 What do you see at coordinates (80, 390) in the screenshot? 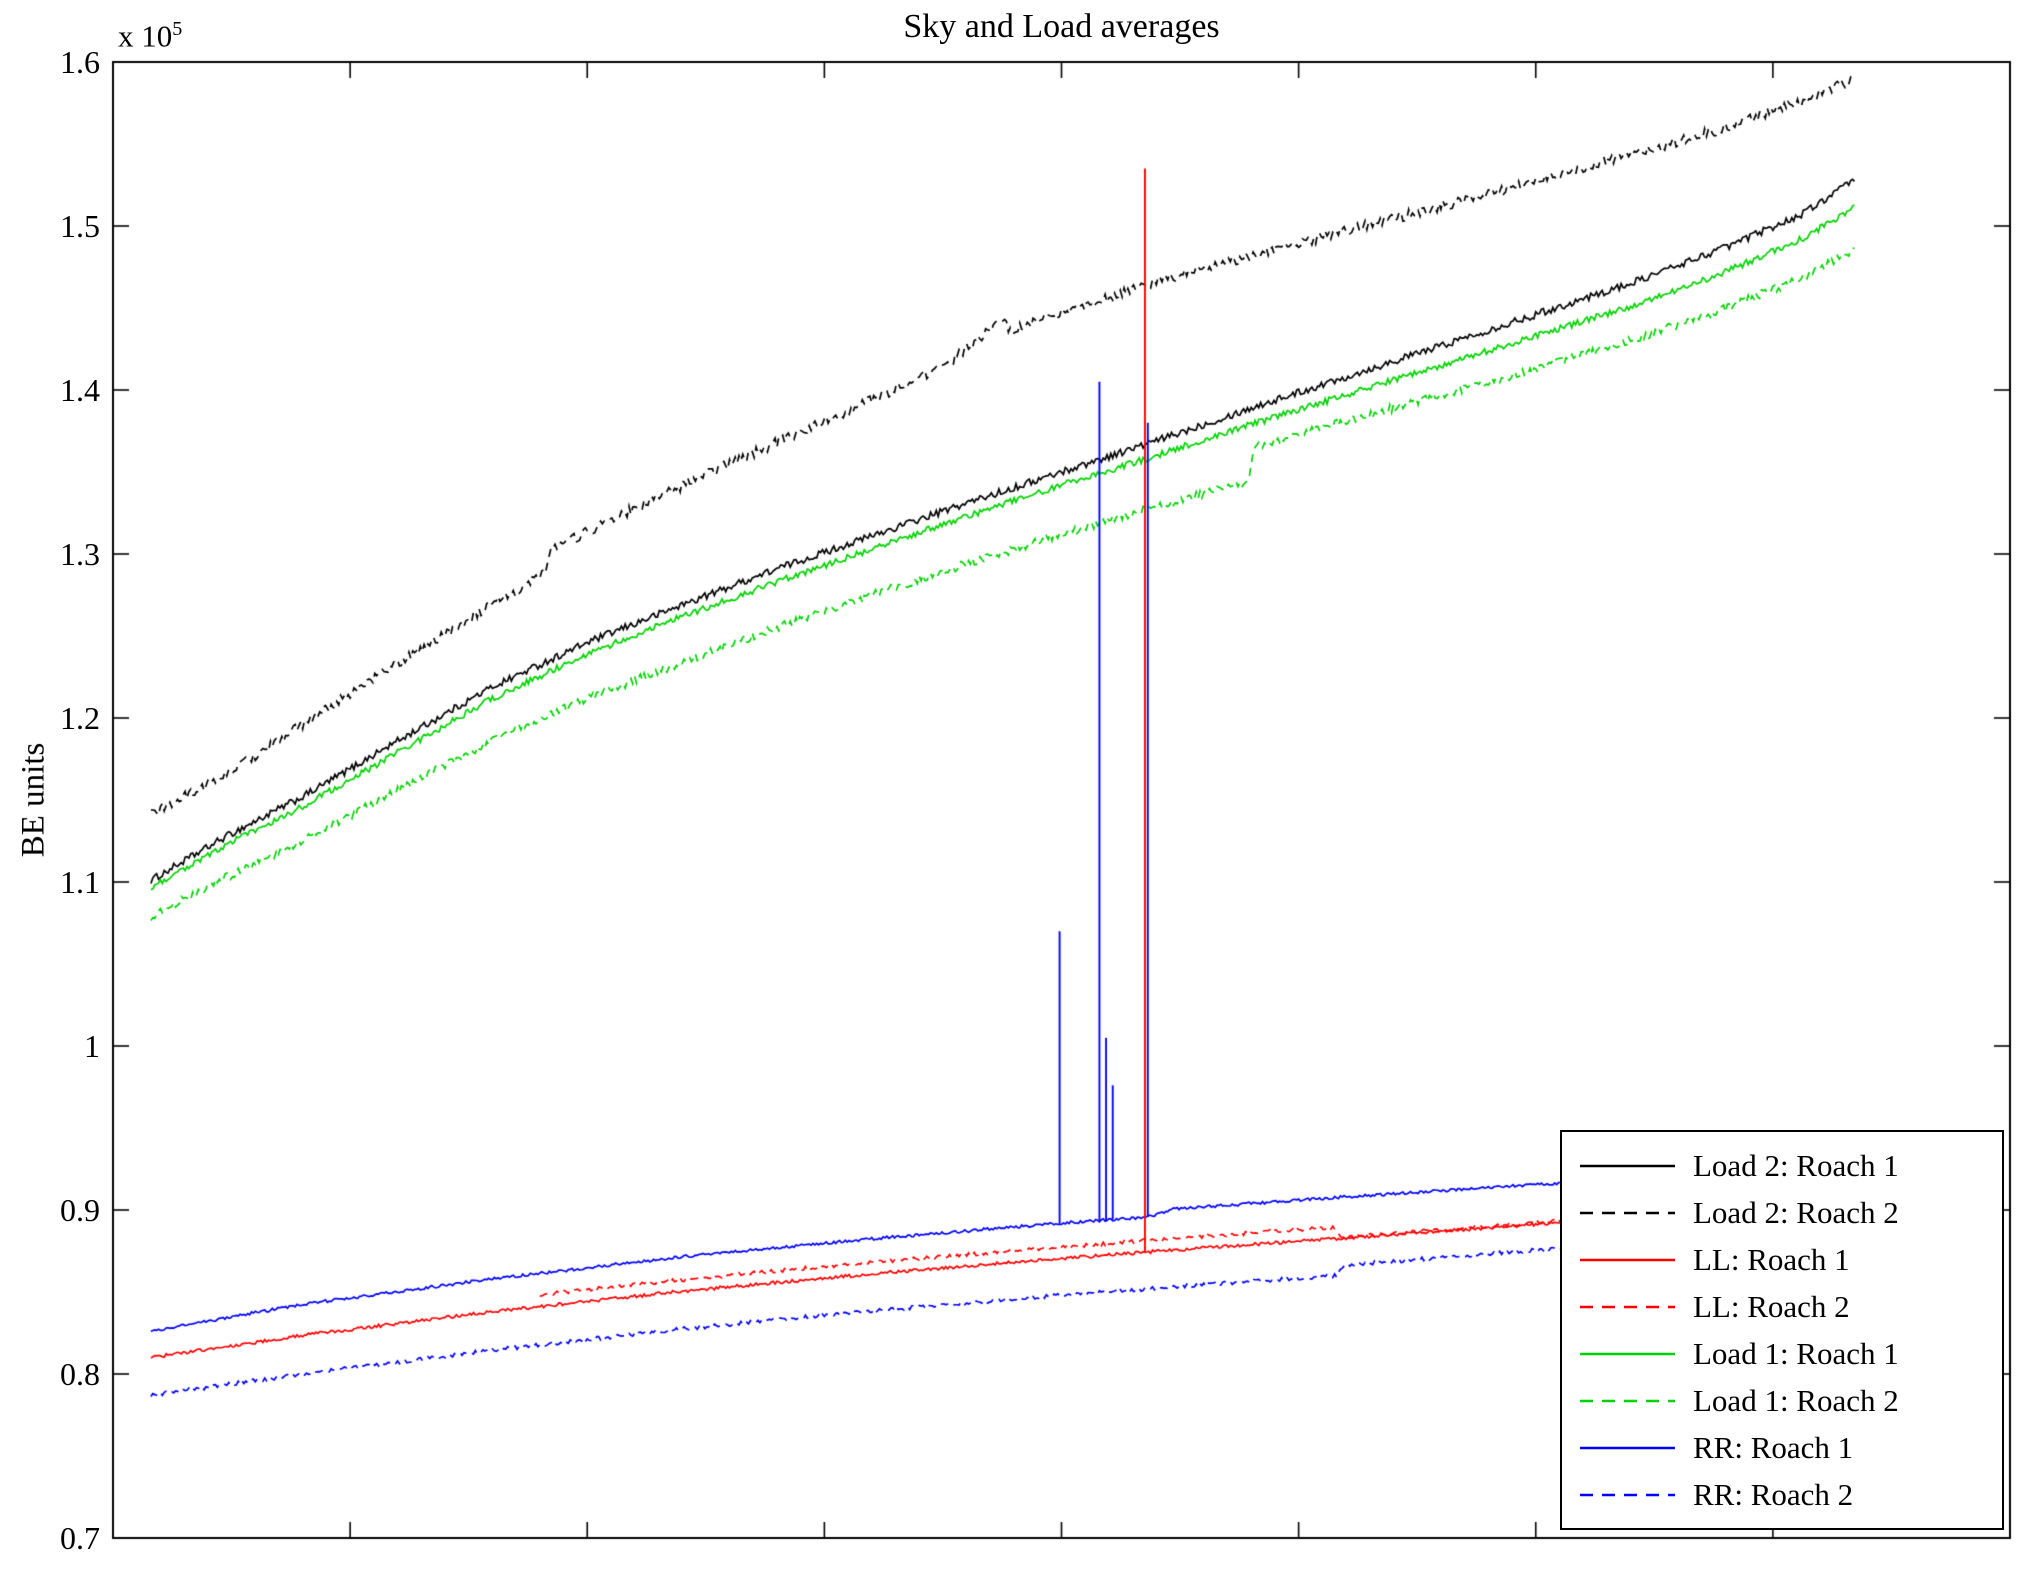
I see `y-tick-label: 1.4` at bounding box center [80, 390].